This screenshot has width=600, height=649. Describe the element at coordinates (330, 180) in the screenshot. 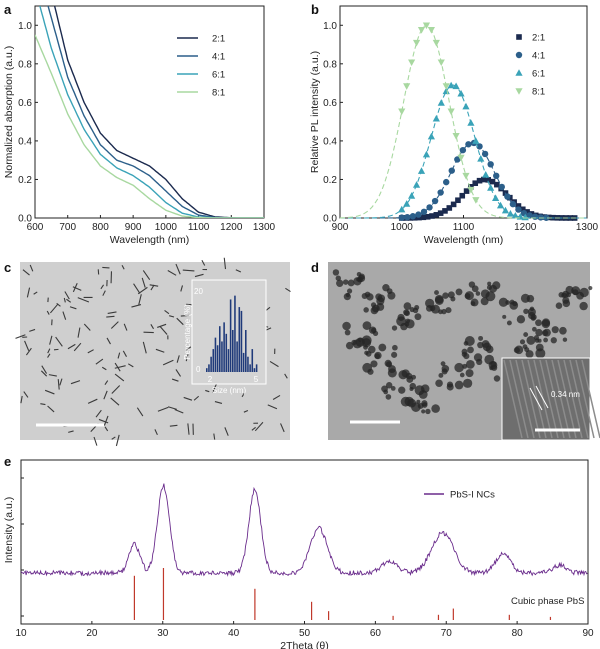

I see `y-tick-label: 0.2` at that location.